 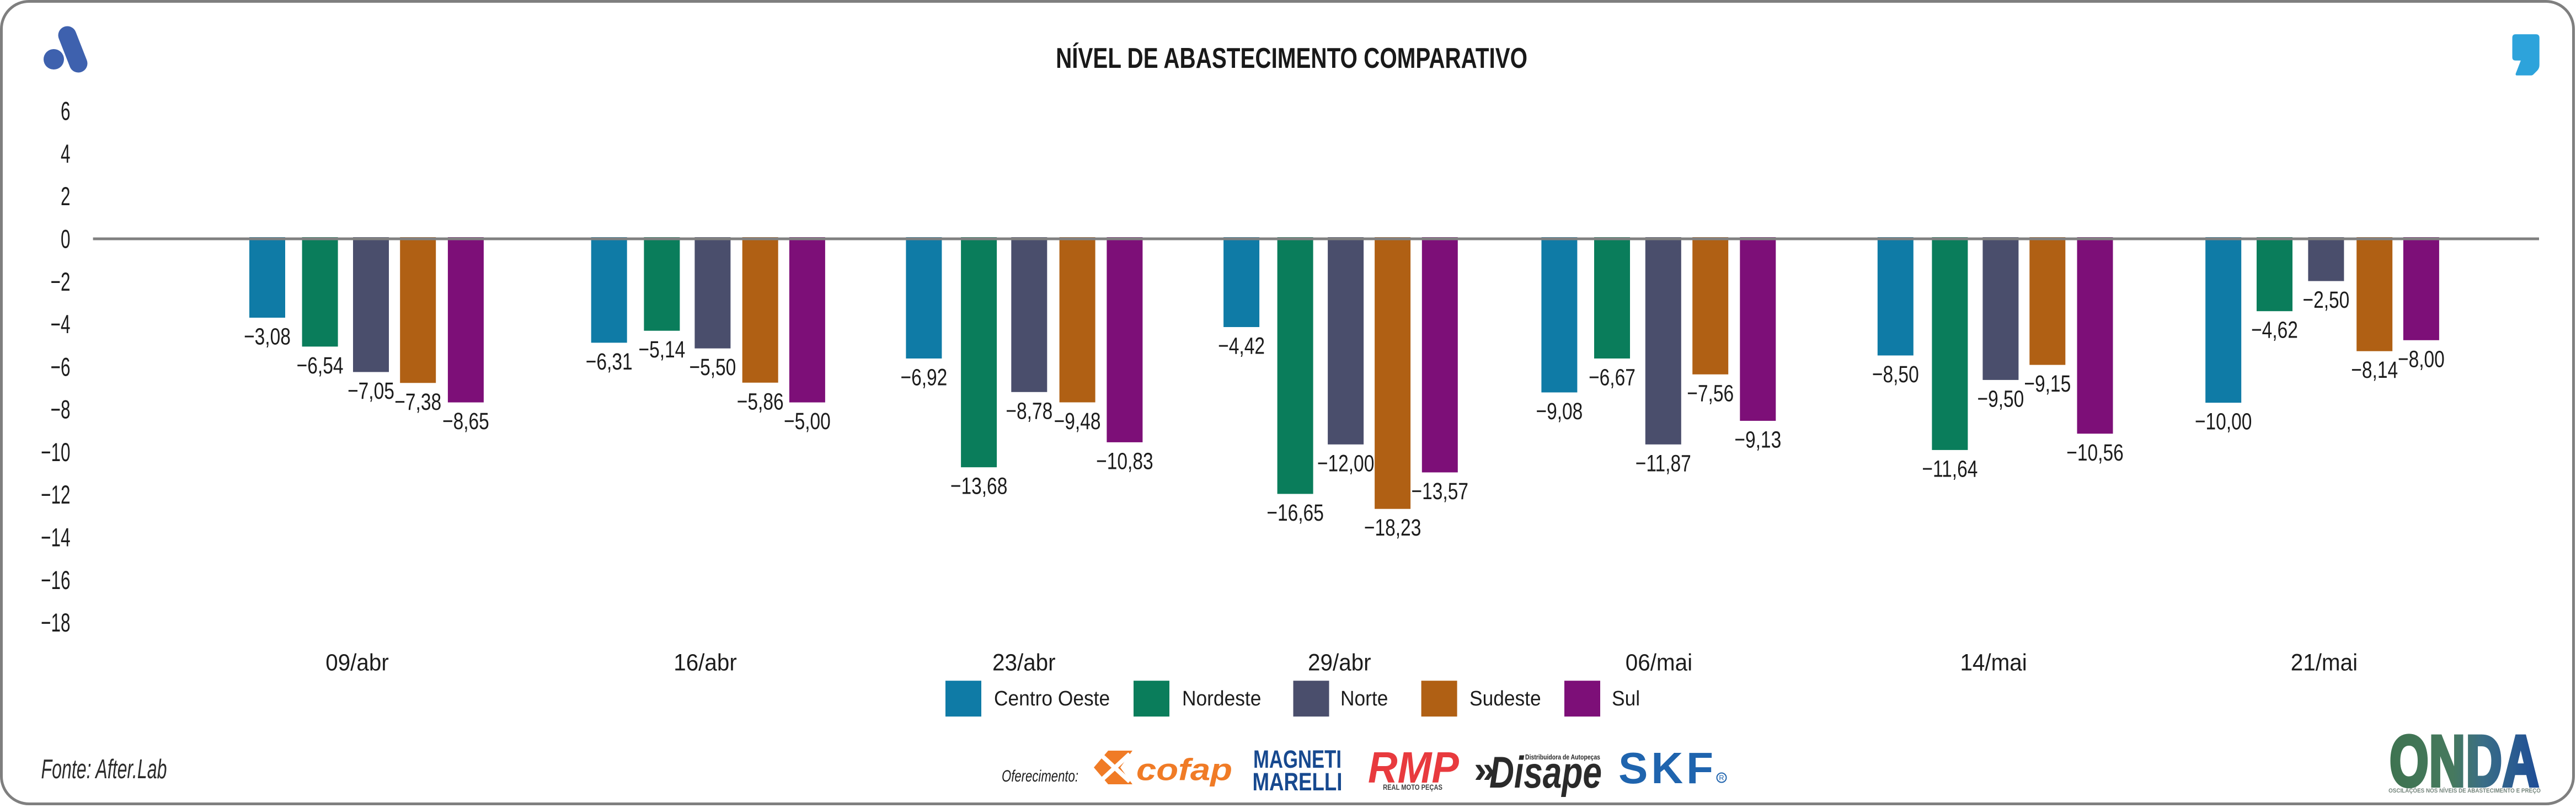 What do you see at coordinates (1993, 662) in the screenshot?
I see `svg-text: 14/mai` at bounding box center [1993, 662].